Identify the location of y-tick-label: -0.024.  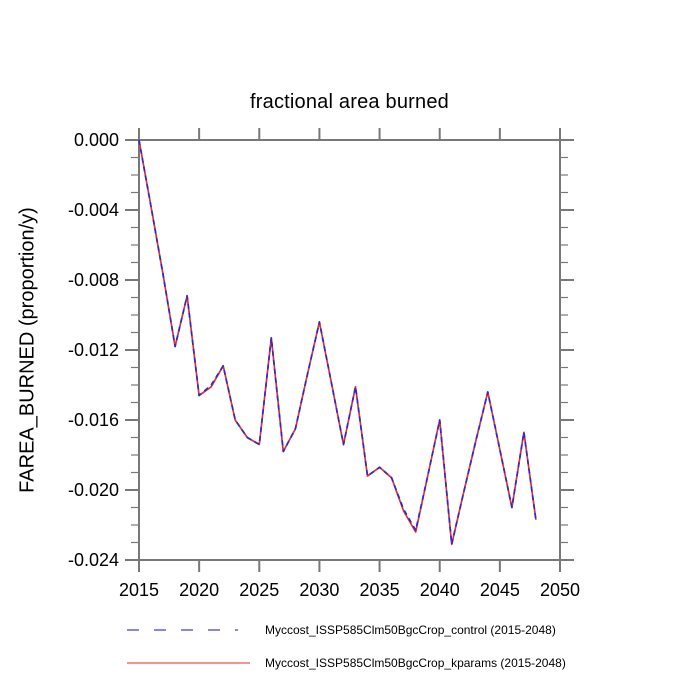
(93, 560).